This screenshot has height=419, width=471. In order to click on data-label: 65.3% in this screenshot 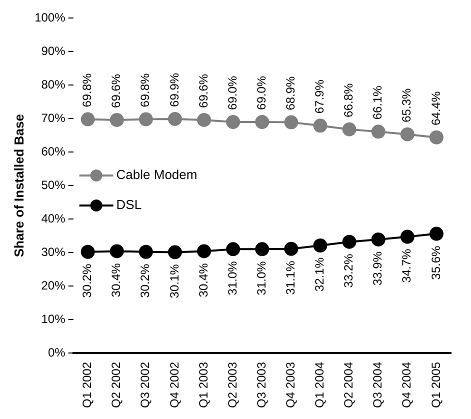, I will do `click(407, 105)`.